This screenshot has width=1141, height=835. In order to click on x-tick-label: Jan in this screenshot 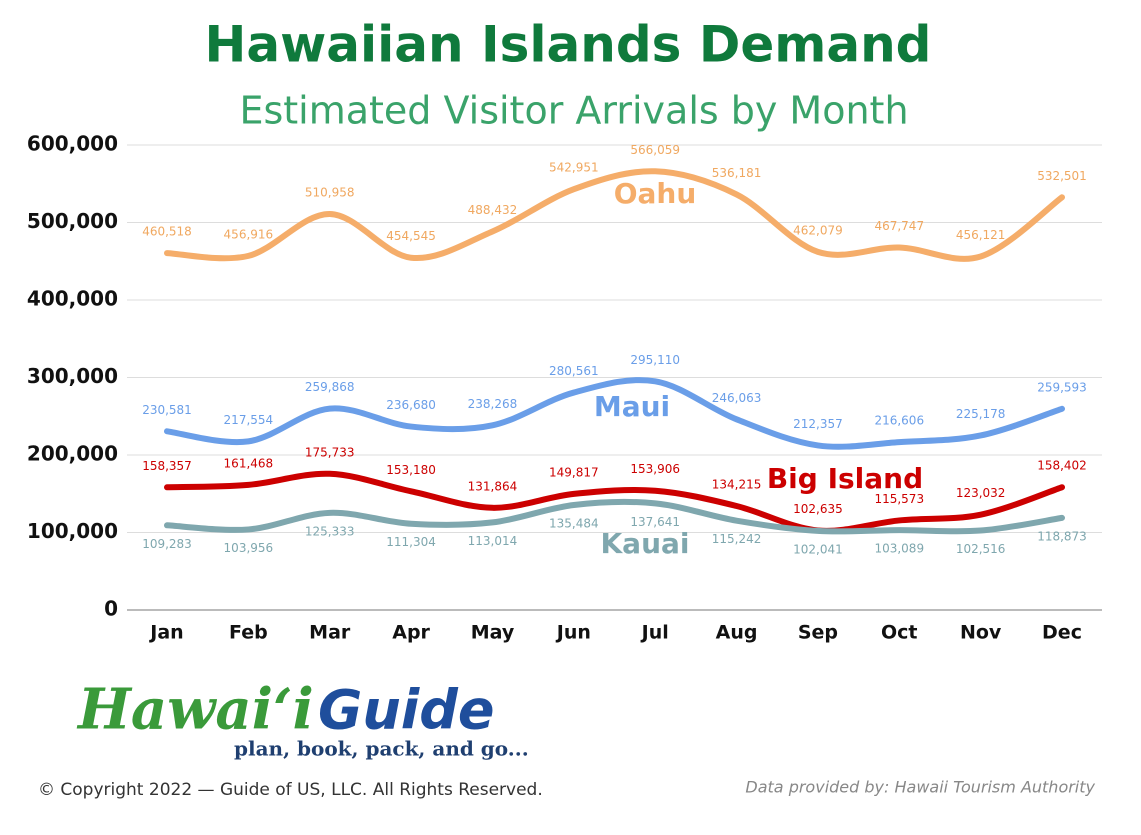, I will do `click(165, 633)`.